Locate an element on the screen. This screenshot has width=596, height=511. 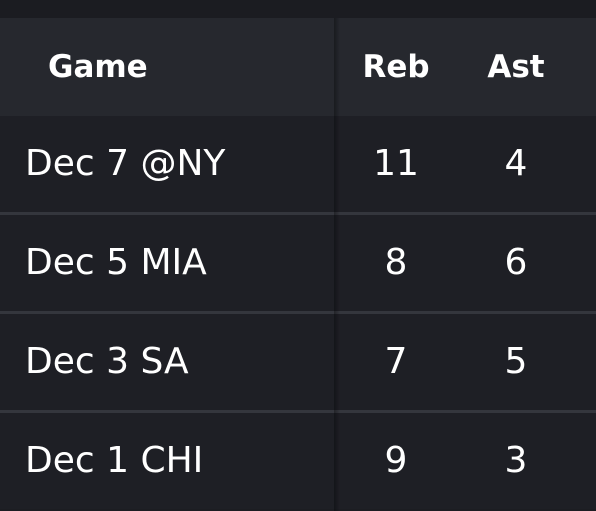
game-cell: Dec 1 CHI is located at coordinates (114, 460).